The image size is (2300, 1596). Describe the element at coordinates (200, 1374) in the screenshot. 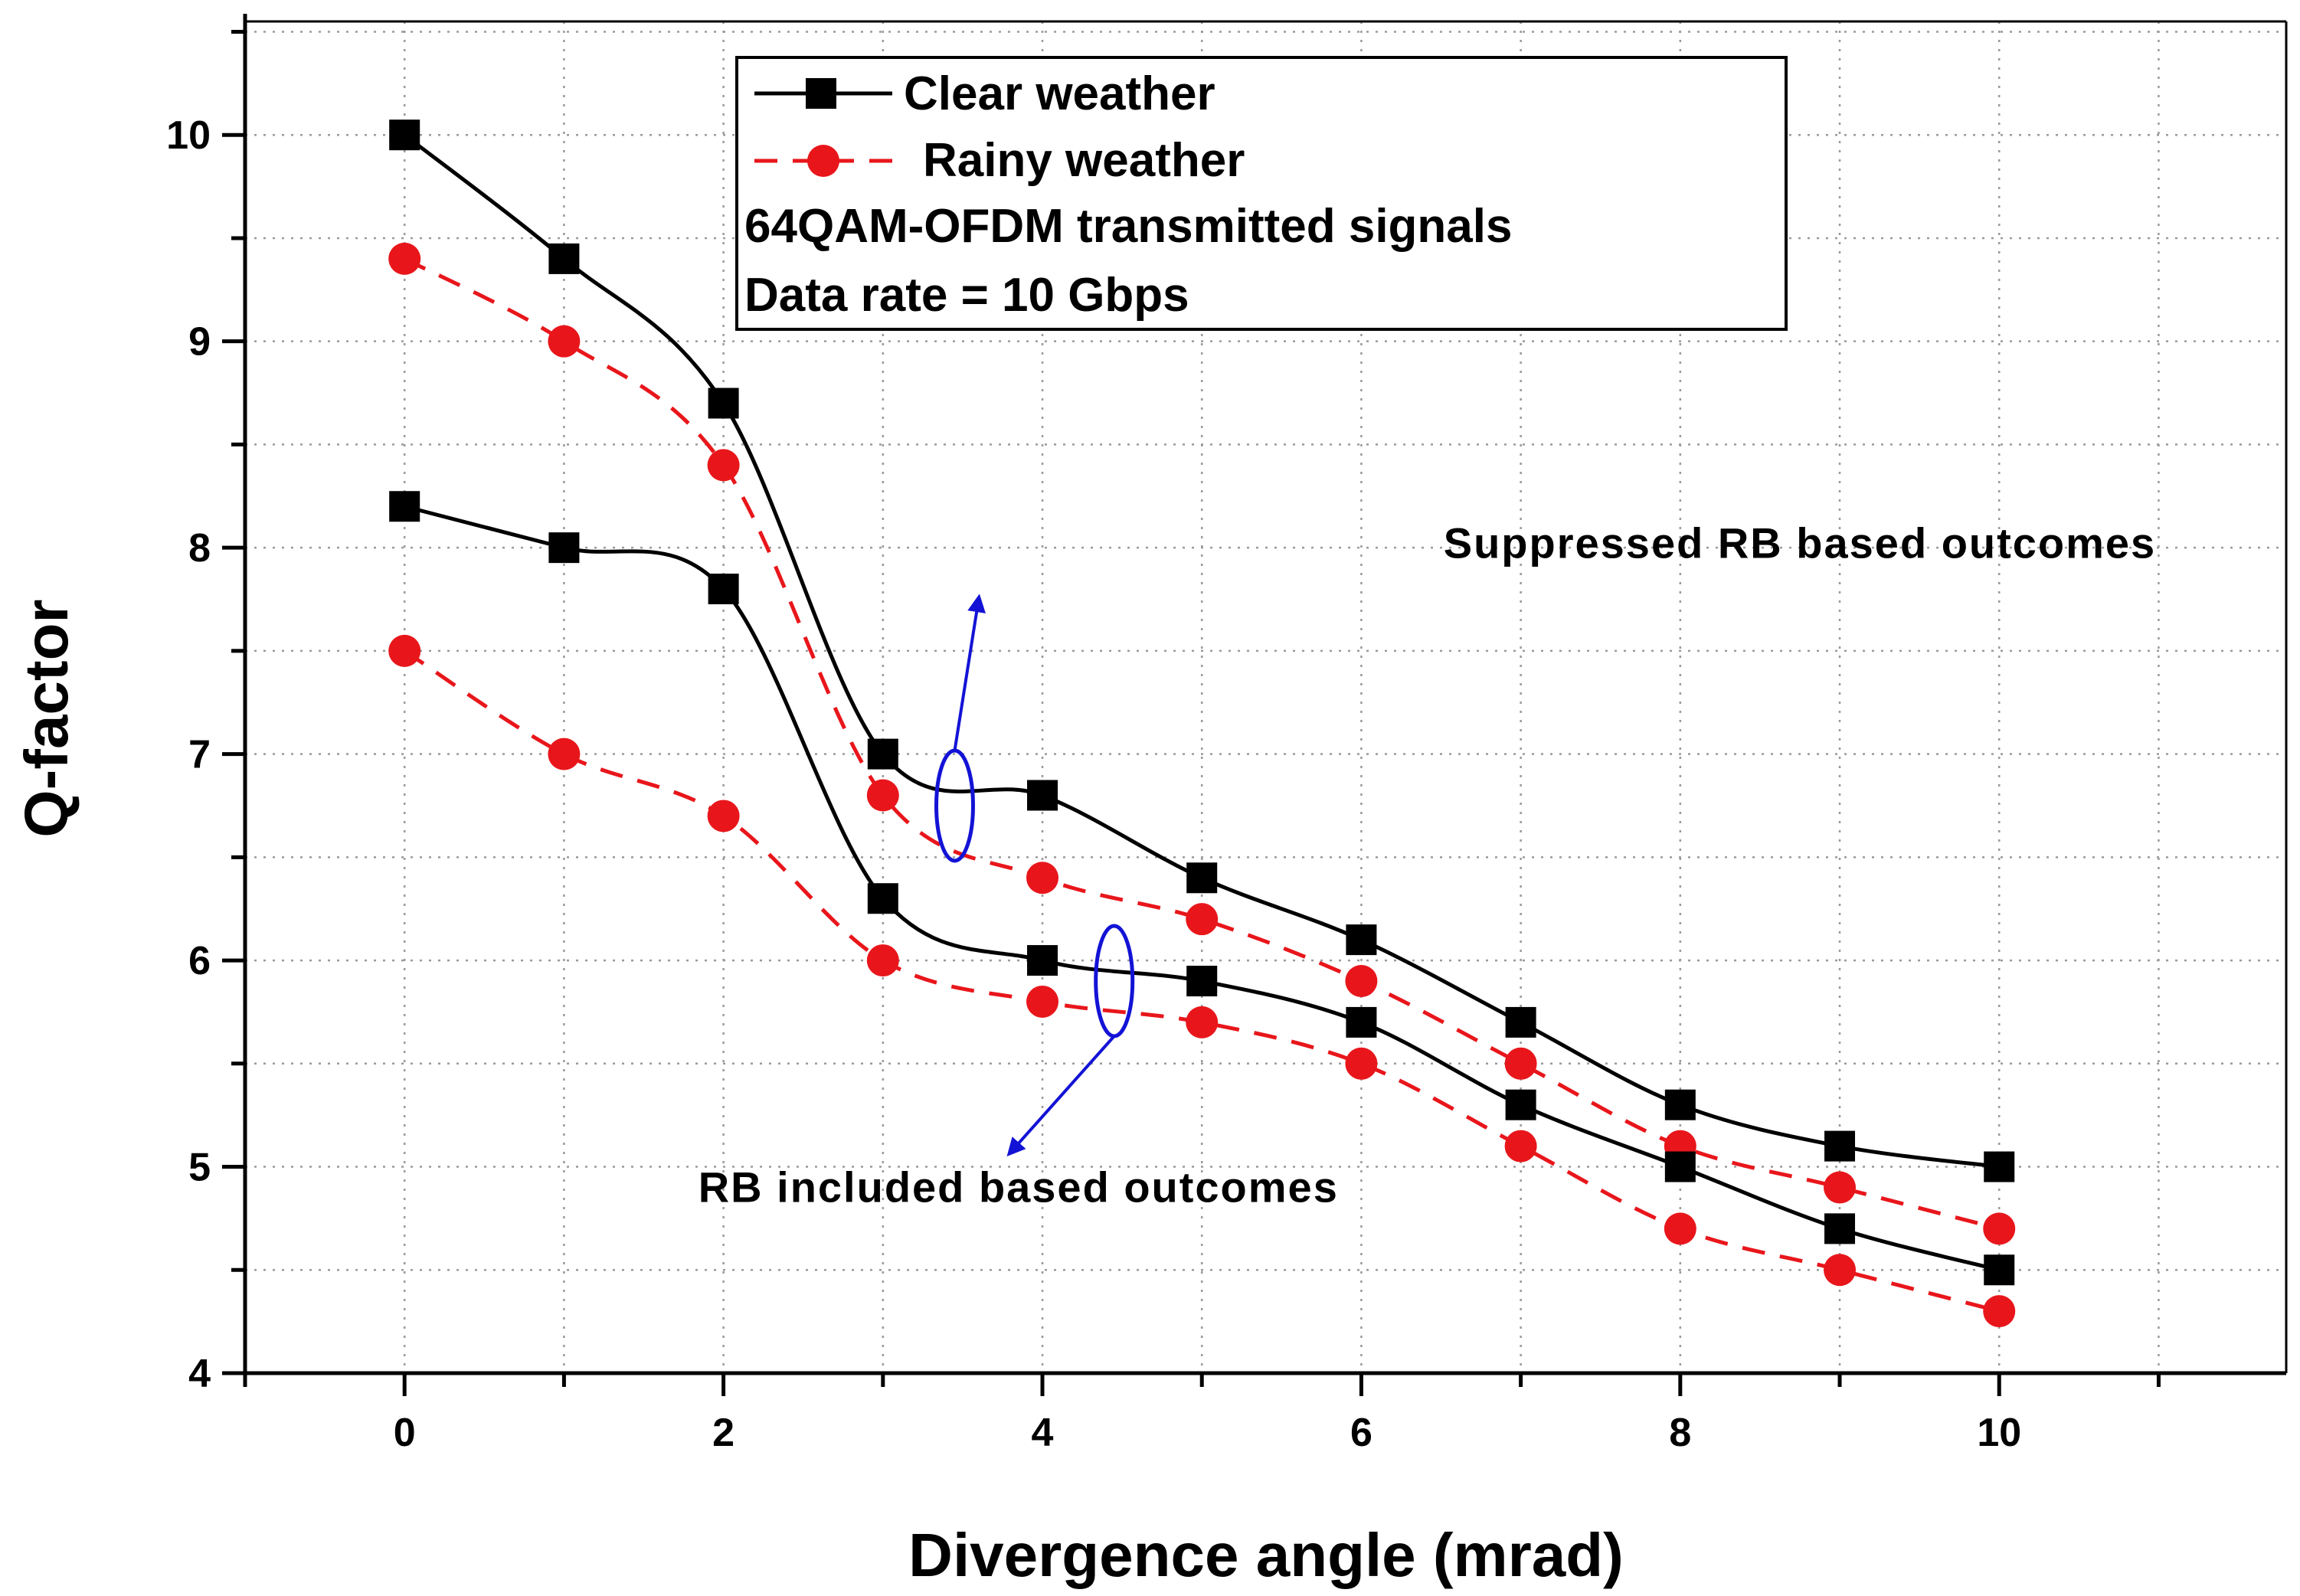

I see `y-tick-label: 4` at that location.